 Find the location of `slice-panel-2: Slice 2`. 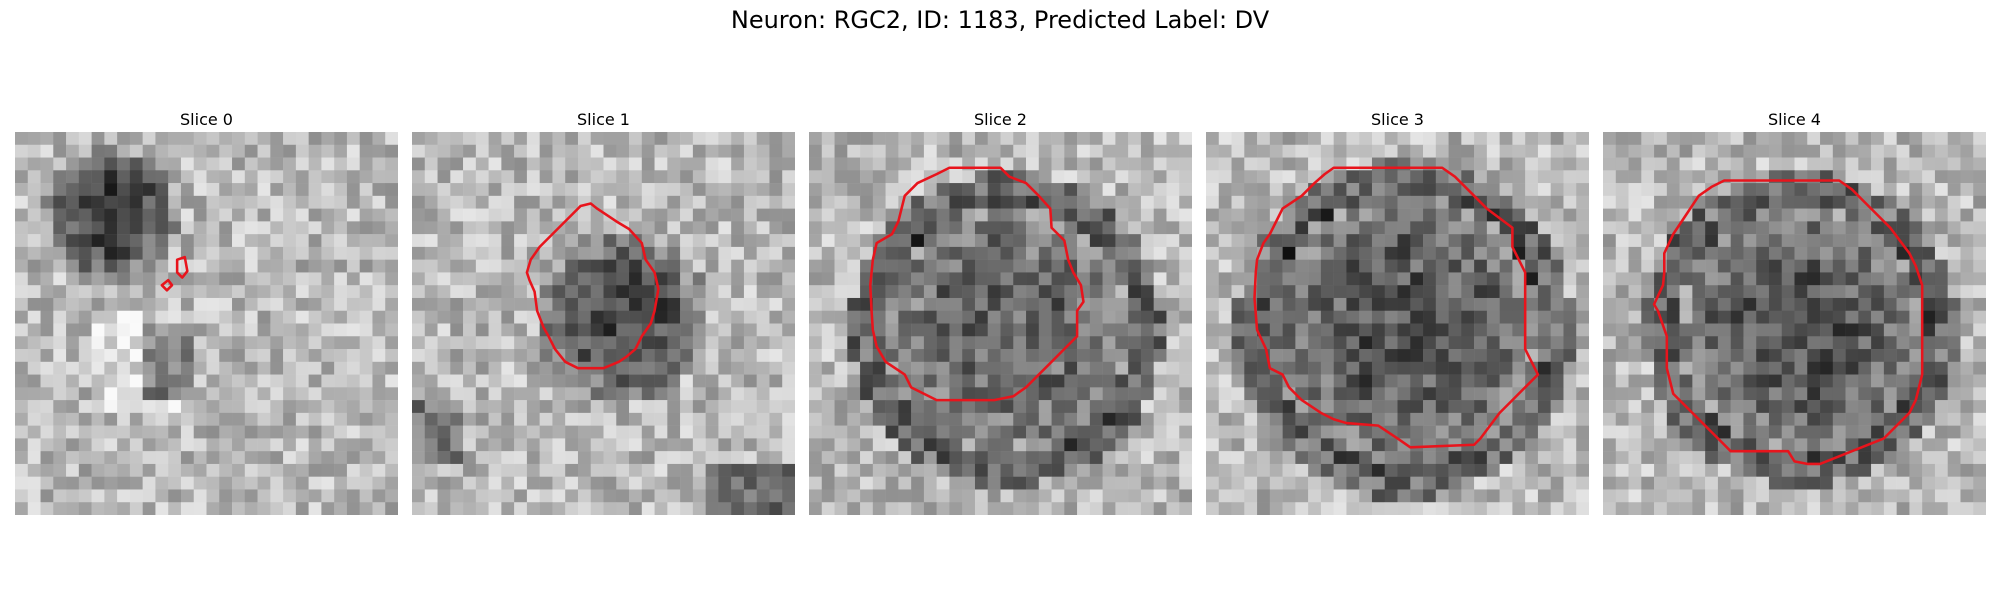

slice-panel-2: Slice 2 is located at coordinates (1000, 311).